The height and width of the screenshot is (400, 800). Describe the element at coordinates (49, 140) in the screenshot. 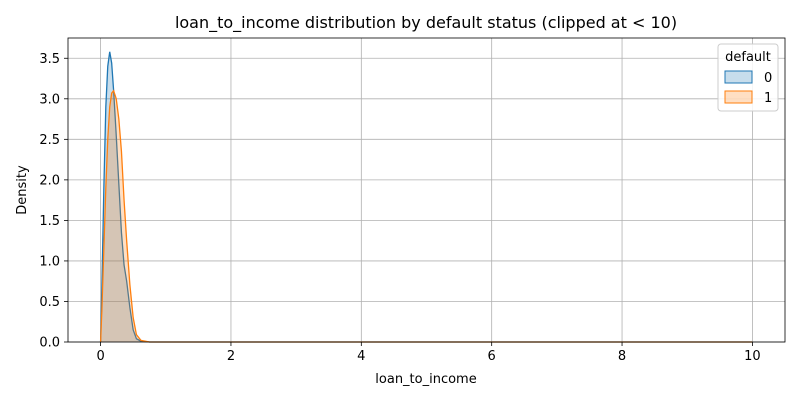

I see `y-tick-label: 2.5` at that location.